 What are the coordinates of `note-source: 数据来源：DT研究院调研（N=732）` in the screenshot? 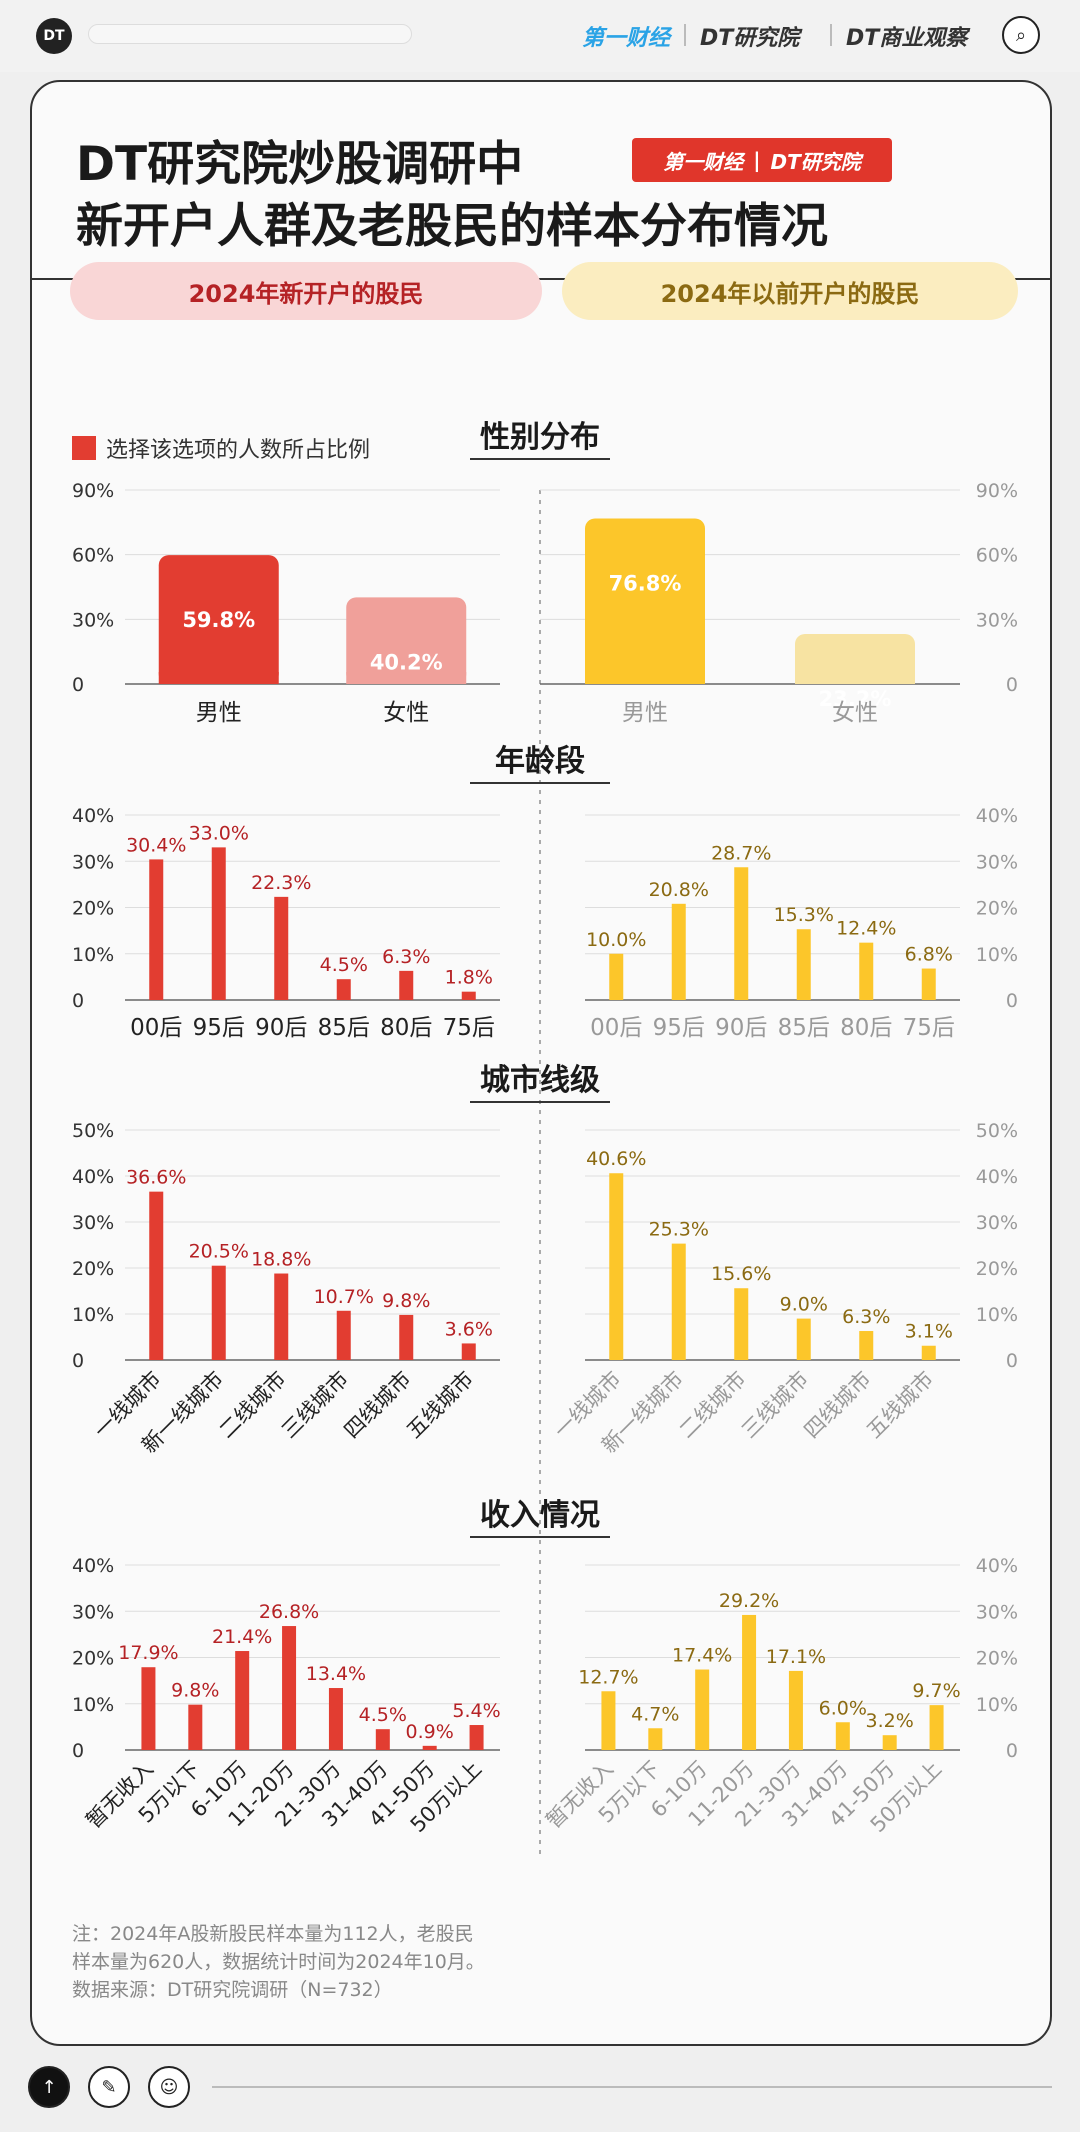 It's located at (232, 1990).